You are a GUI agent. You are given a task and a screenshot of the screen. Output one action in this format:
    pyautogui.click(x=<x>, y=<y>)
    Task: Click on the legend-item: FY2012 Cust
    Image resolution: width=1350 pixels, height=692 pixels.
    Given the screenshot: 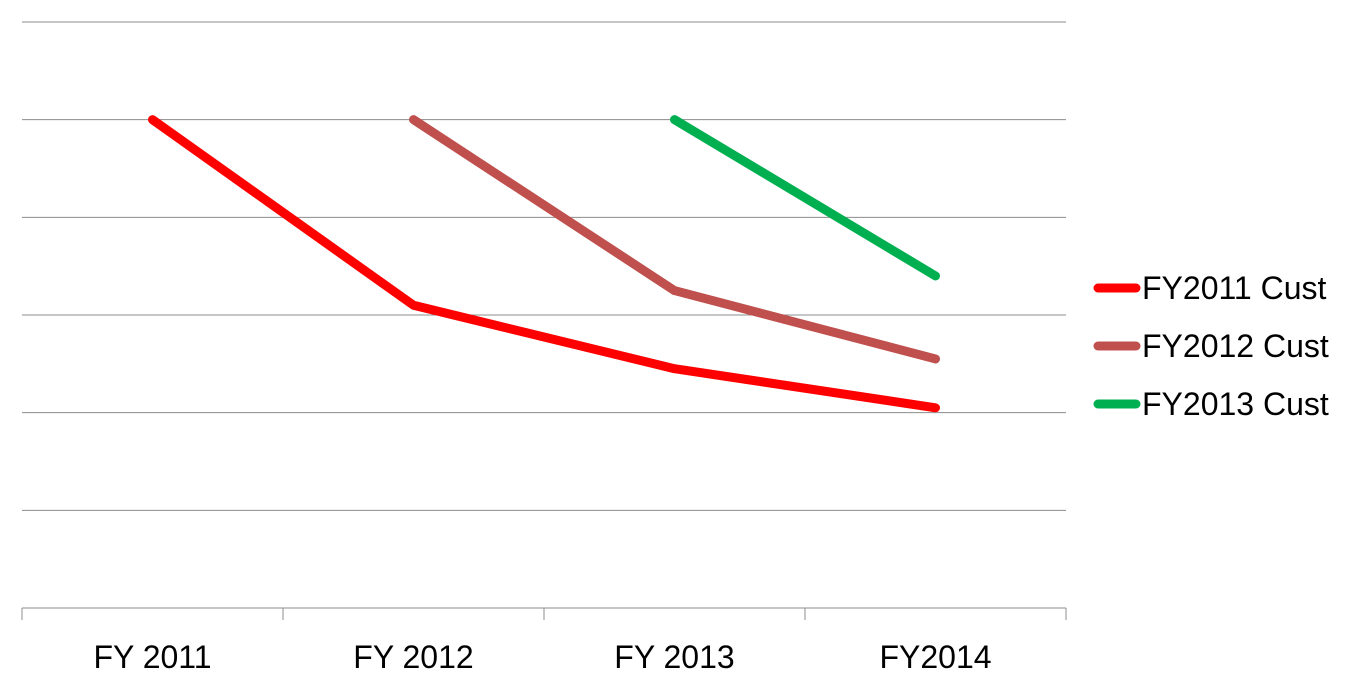 What is the action you would take?
    pyautogui.click(x=1211, y=346)
    